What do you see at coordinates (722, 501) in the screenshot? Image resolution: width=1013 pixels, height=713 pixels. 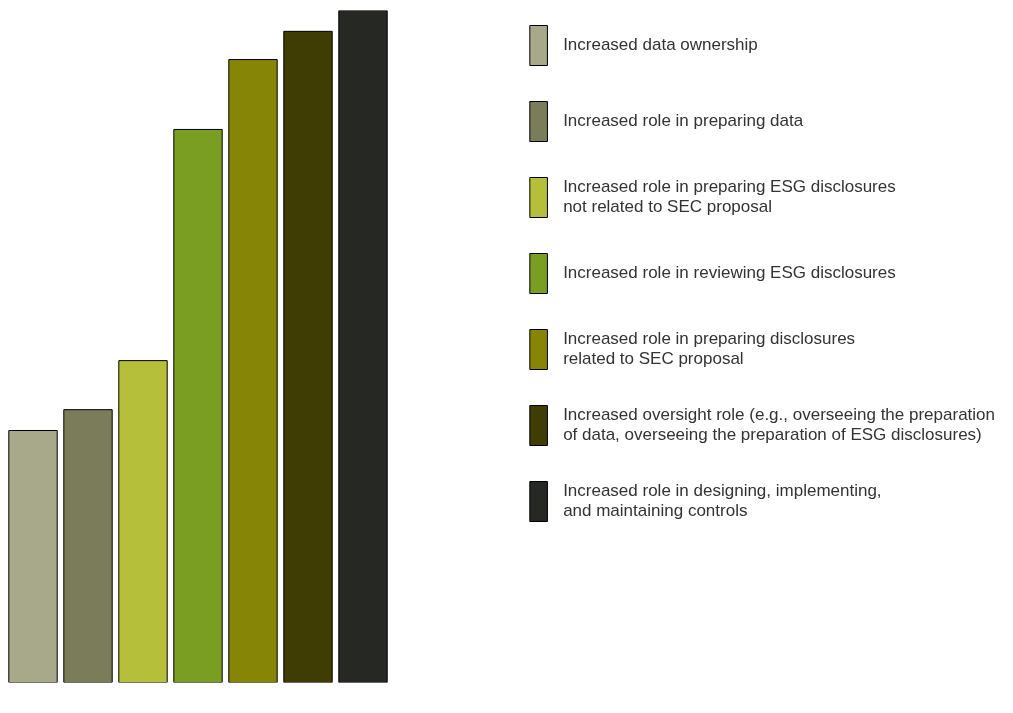 I see `legend-label: Increased role in designing, implementing, and maintaining controls` at bounding box center [722, 501].